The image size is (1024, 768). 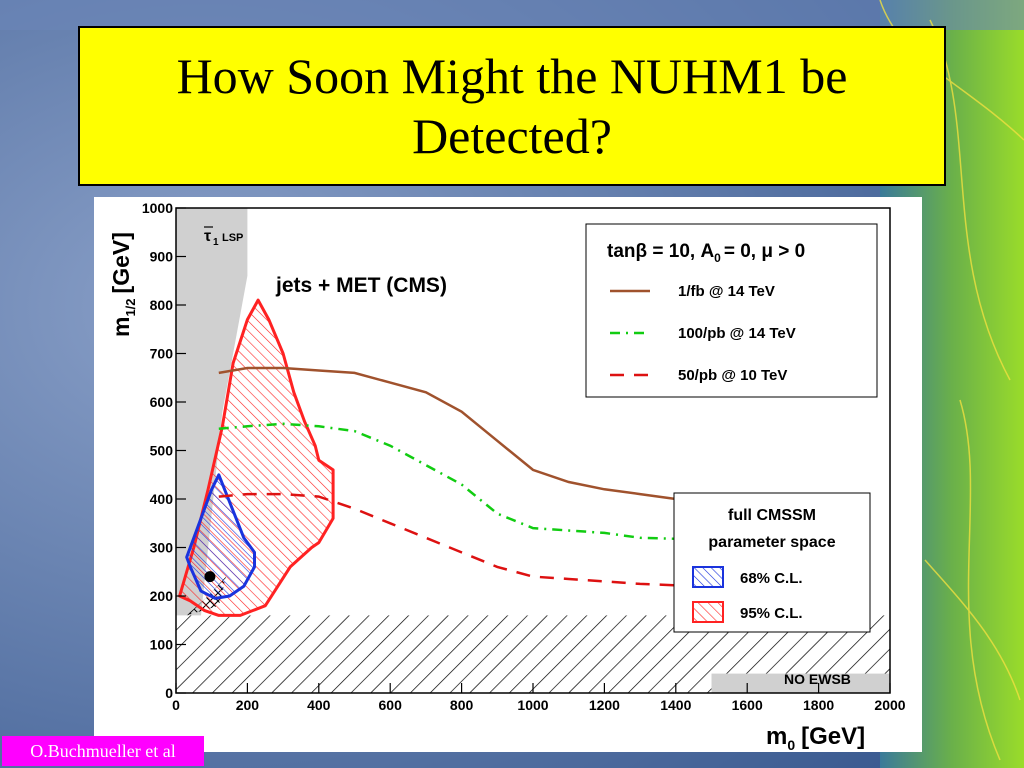 What do you see at coordinates (220, 536) in the screenshot?
I see `cl68-contour` at bounding box center [220, 536].